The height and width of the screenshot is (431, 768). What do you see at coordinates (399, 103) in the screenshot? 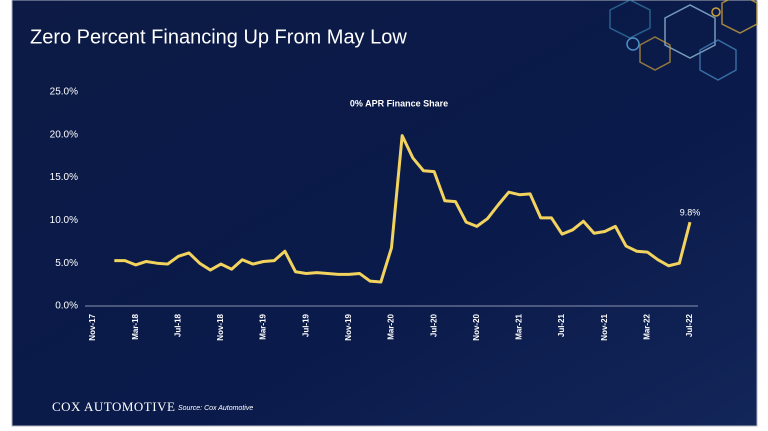
I see `chart-subtitle: 0% APR Finance Share` at bounding box center [399, 103].